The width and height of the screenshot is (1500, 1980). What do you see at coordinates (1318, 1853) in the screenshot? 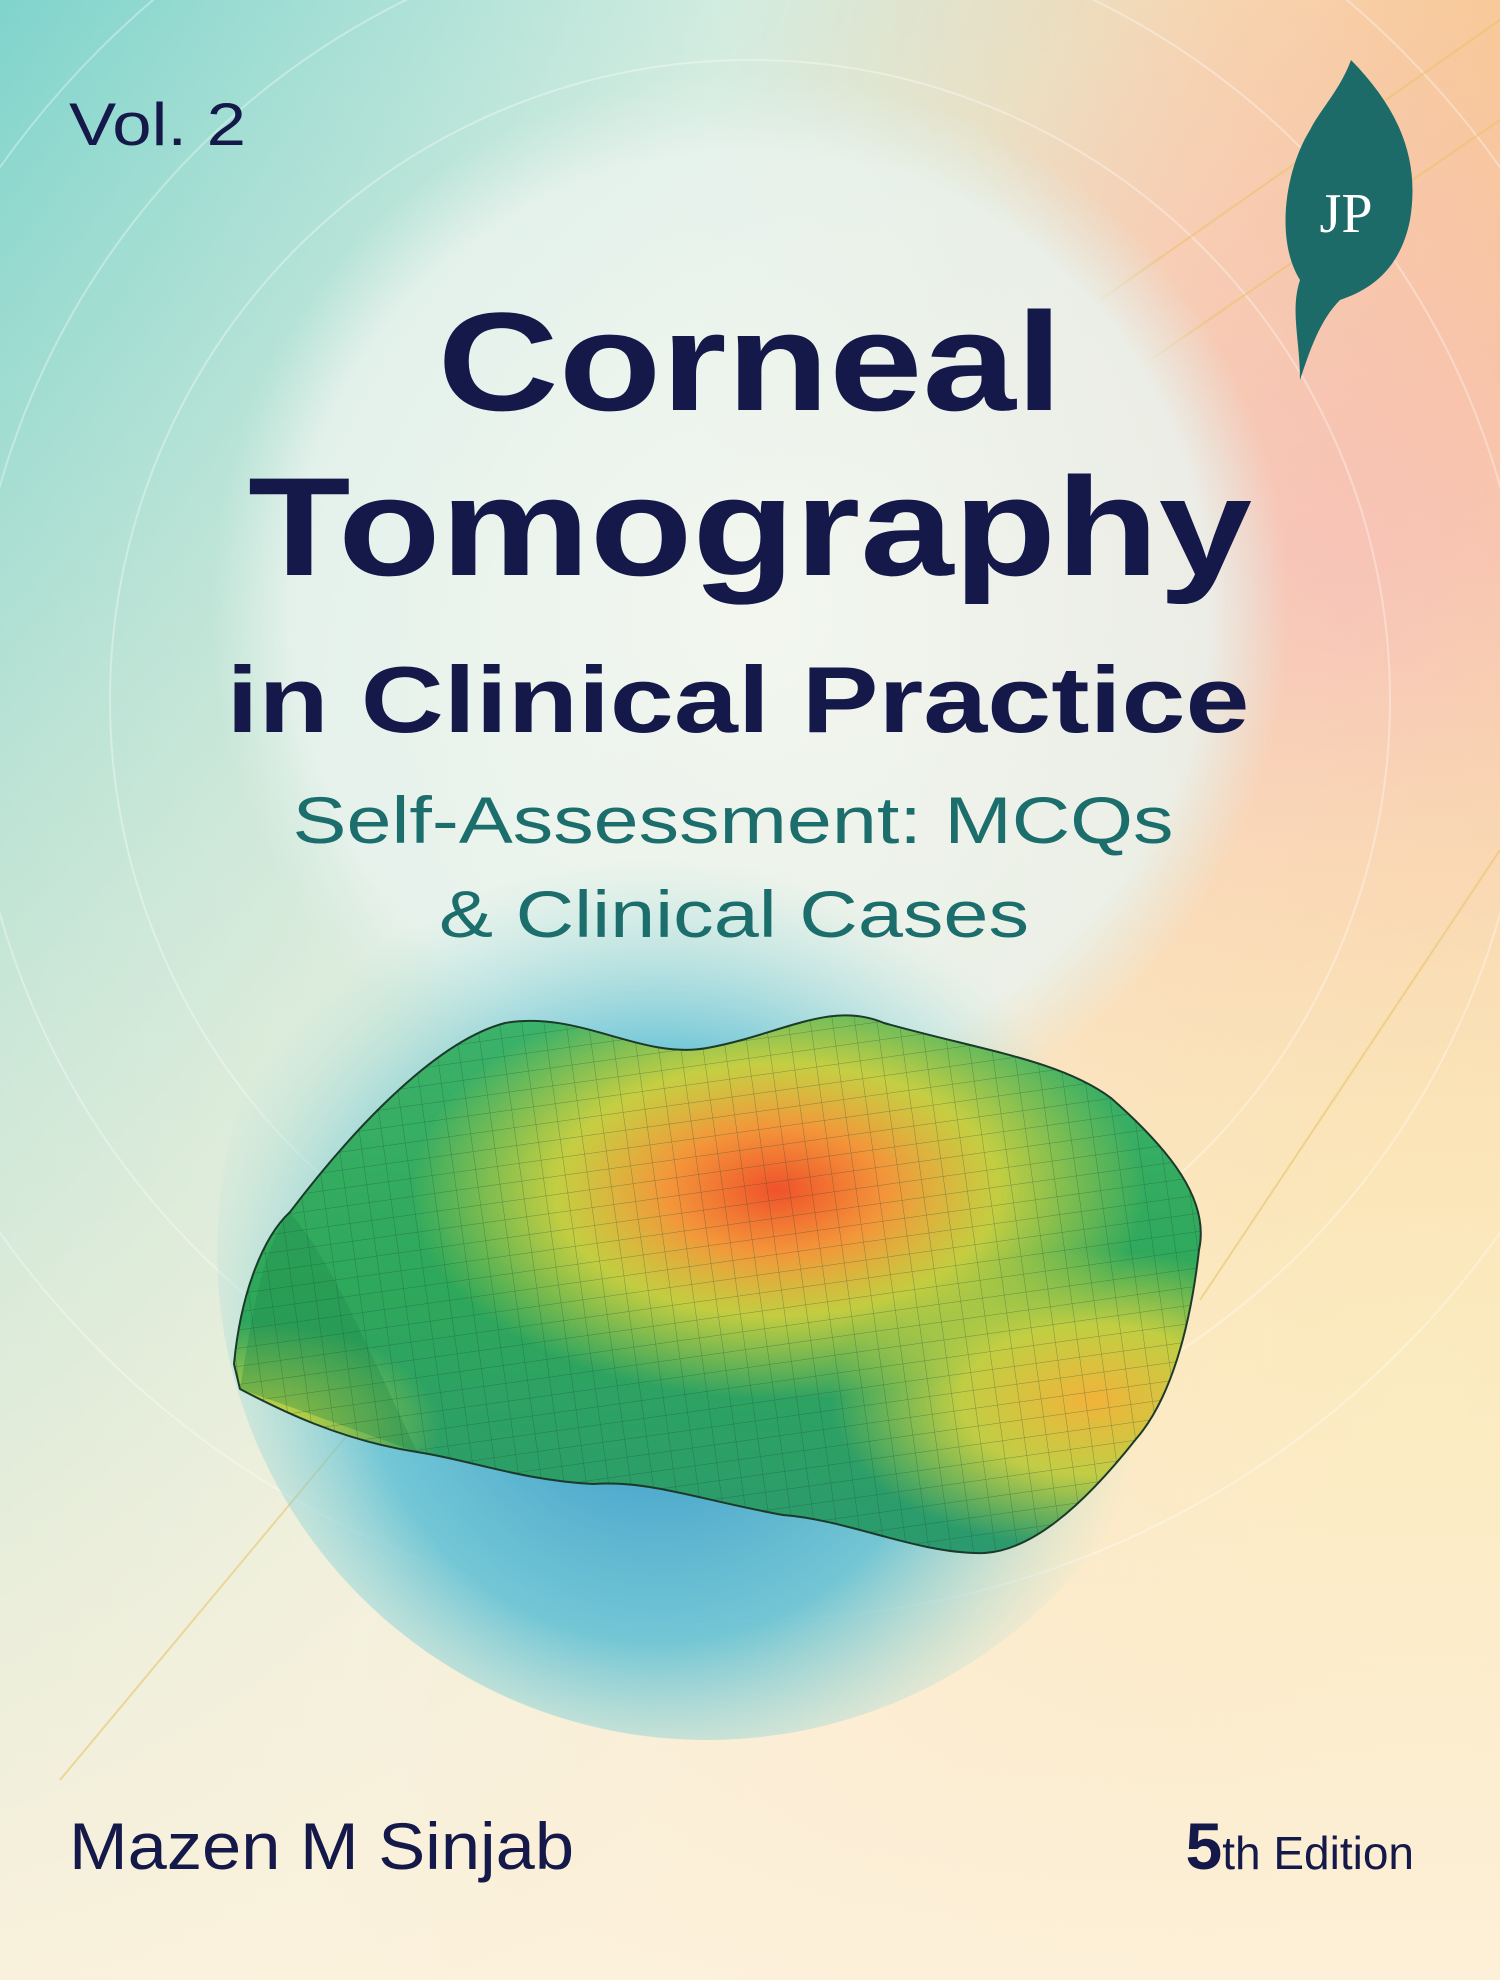
I see `edition-suffix: th Edition` at bounding box center [1318, 1853].